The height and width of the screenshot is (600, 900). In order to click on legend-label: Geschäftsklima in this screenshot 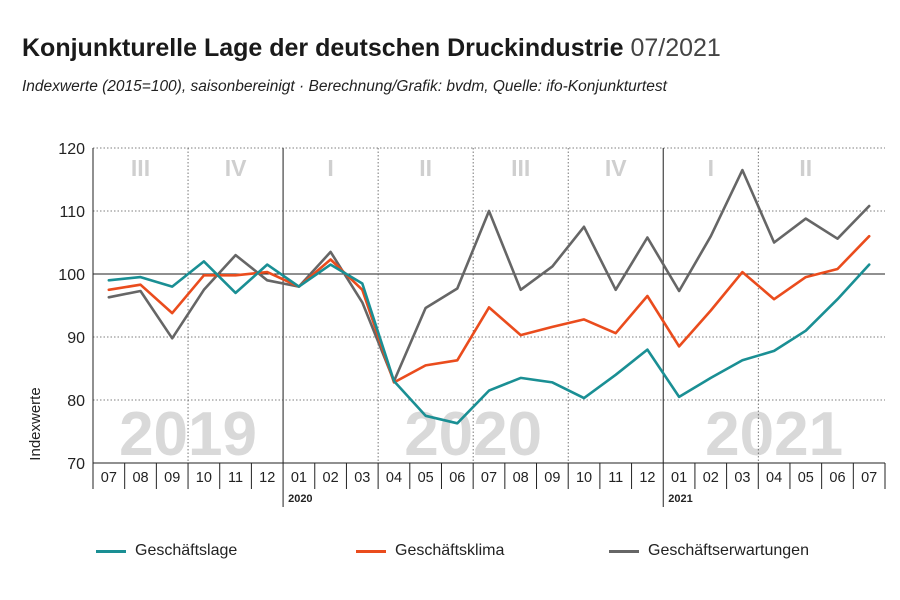, I will do `click(450, 550)`.